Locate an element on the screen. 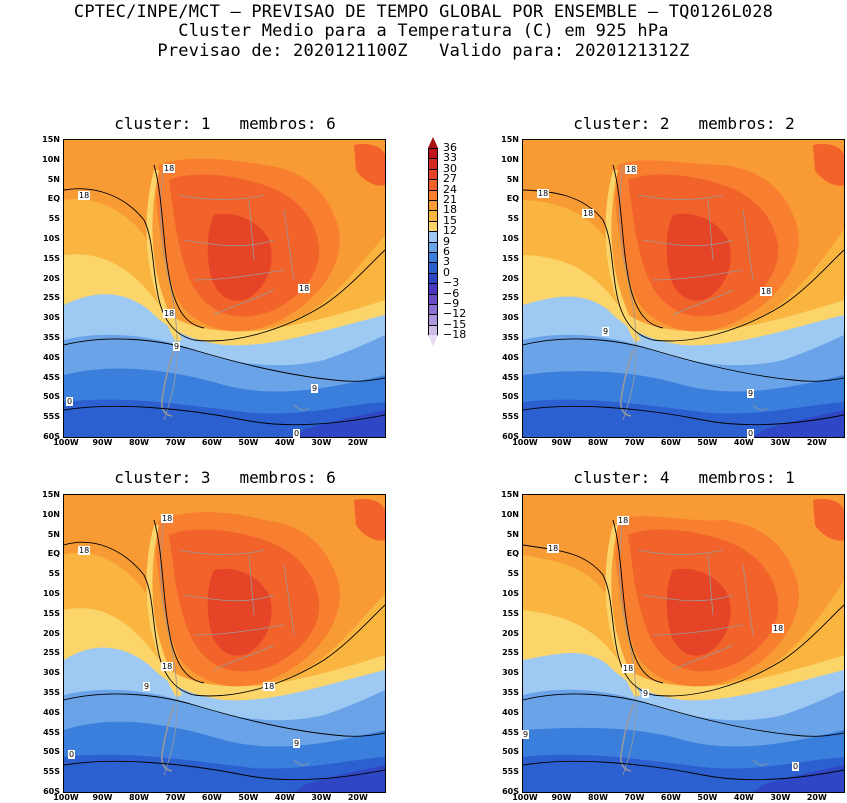 The image size is (847, 803). lat-tick-label: 15N is located at coordinates (510, 139).